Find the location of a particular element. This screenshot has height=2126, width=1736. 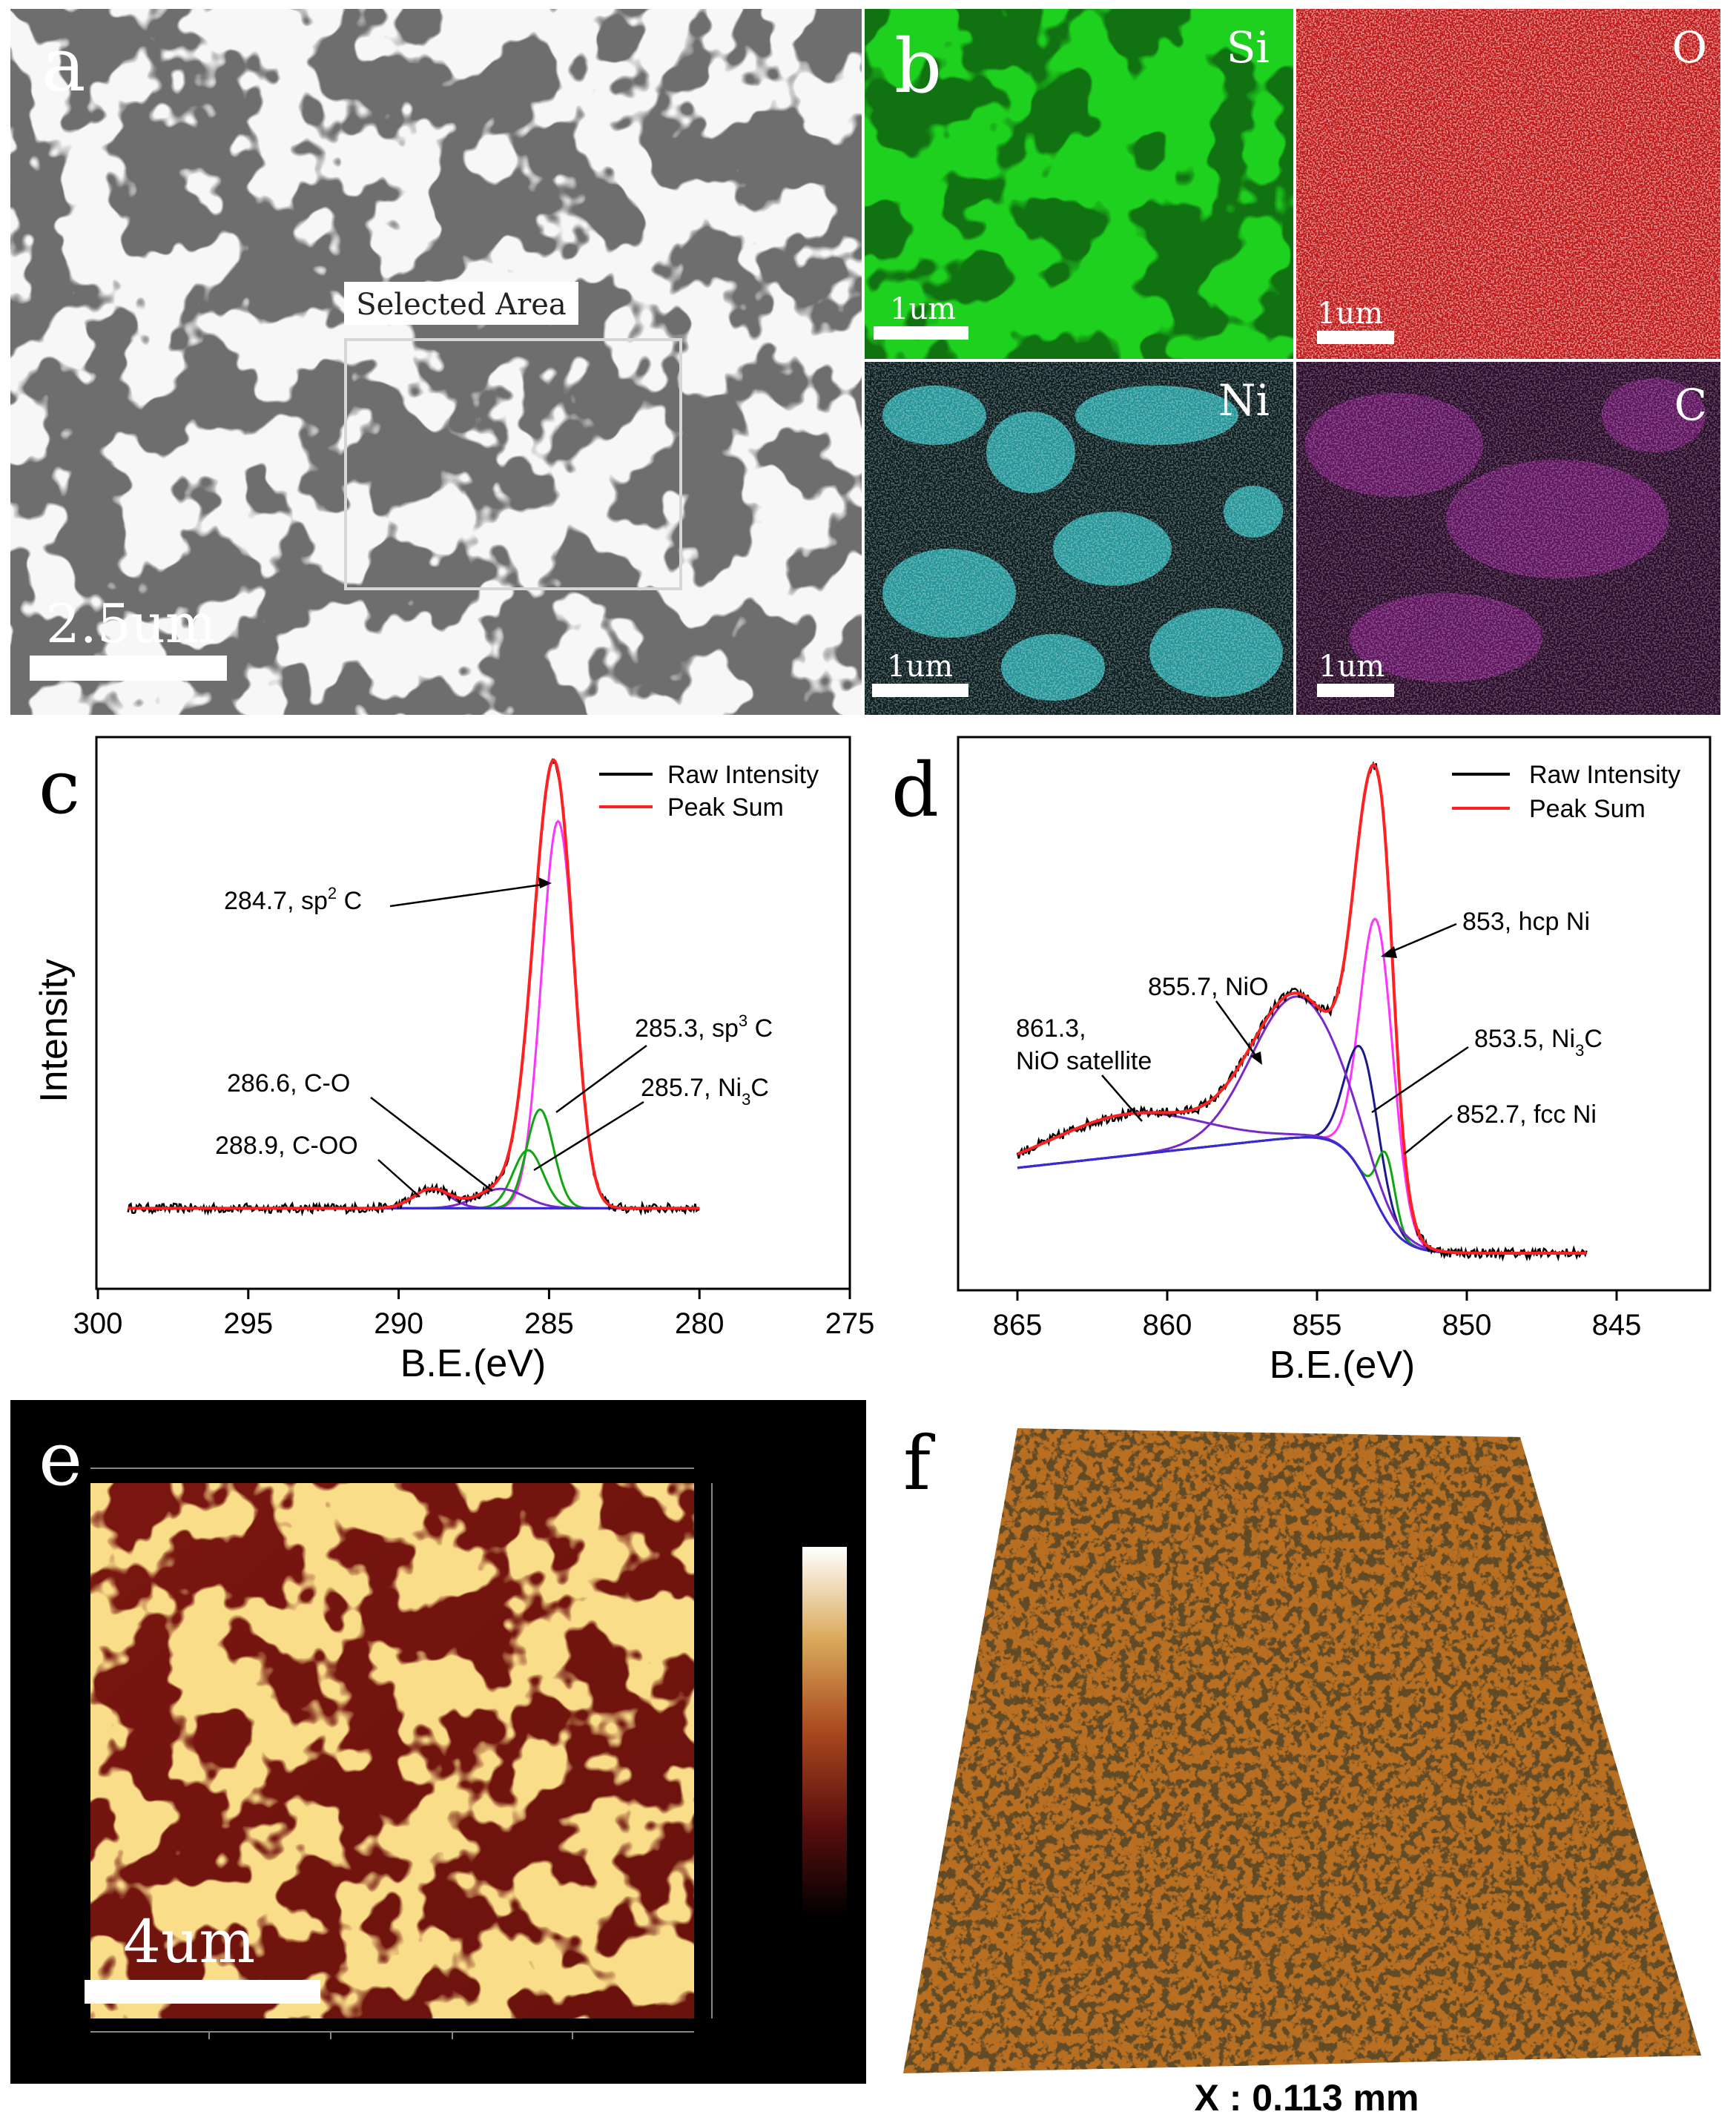

chart-c-frame is located at coordinates (473, 1013).